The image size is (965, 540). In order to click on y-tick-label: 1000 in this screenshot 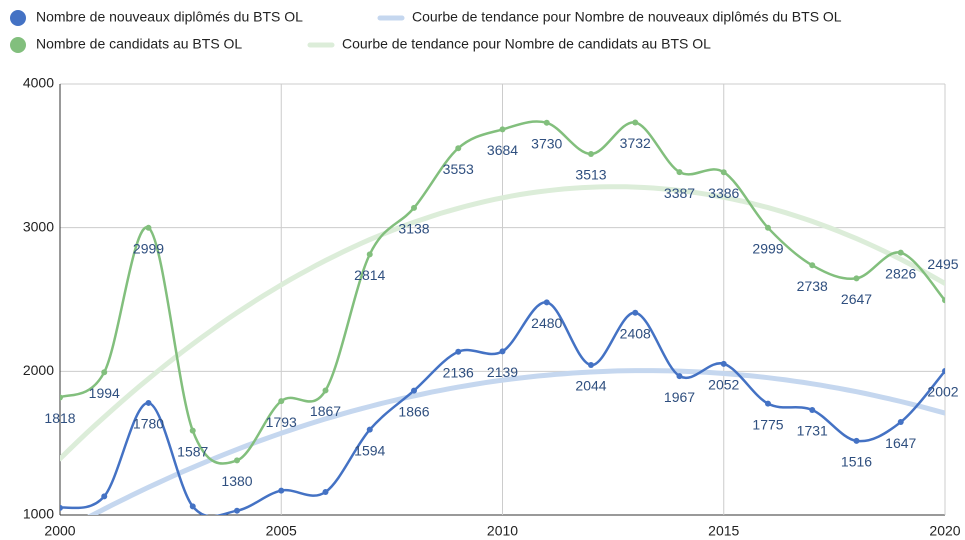, I will do `click(38, 514)`.